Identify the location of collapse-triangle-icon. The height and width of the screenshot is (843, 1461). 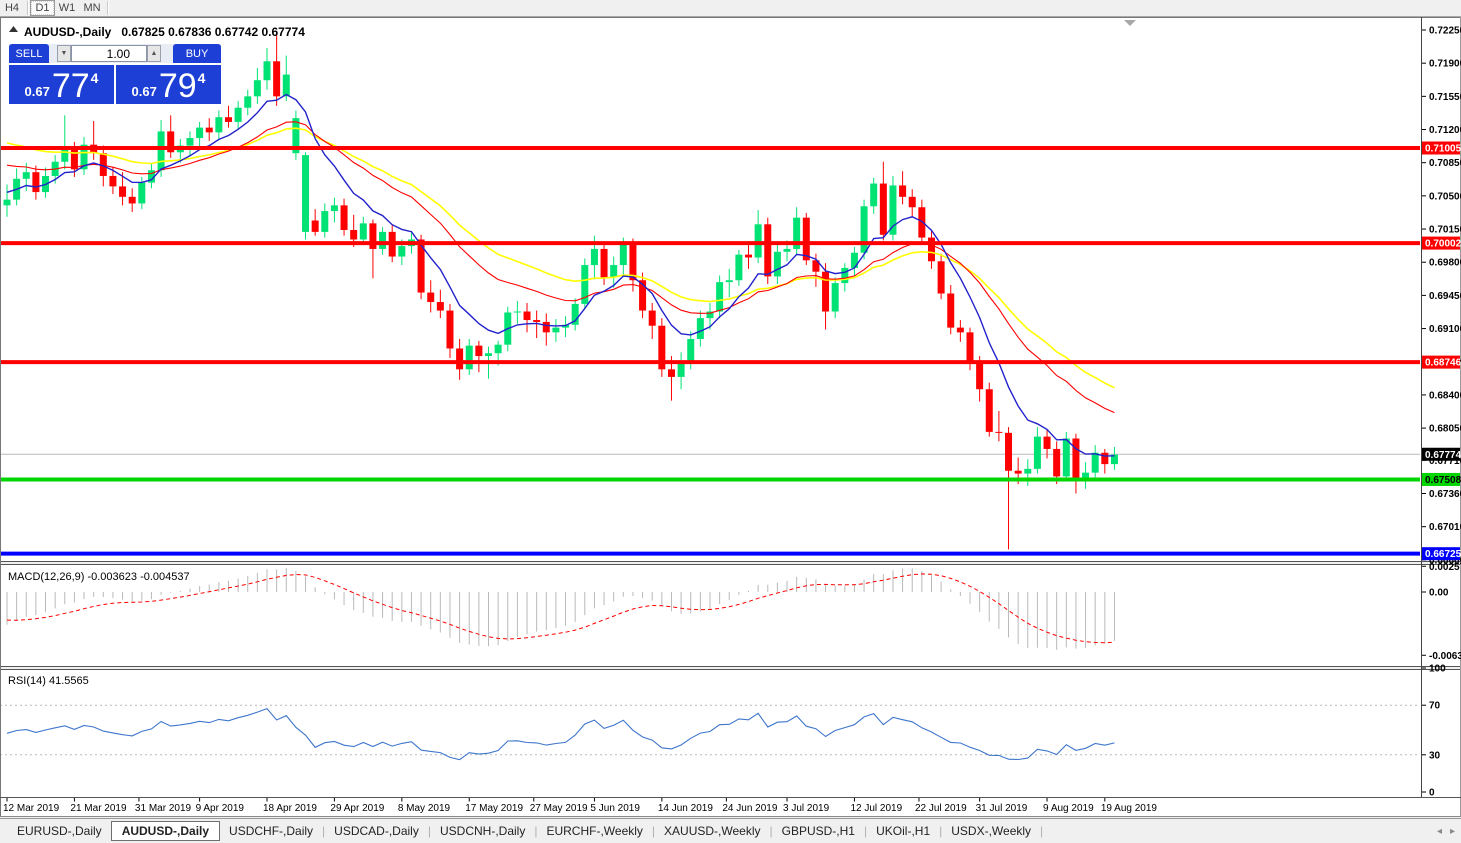
(13, 29).